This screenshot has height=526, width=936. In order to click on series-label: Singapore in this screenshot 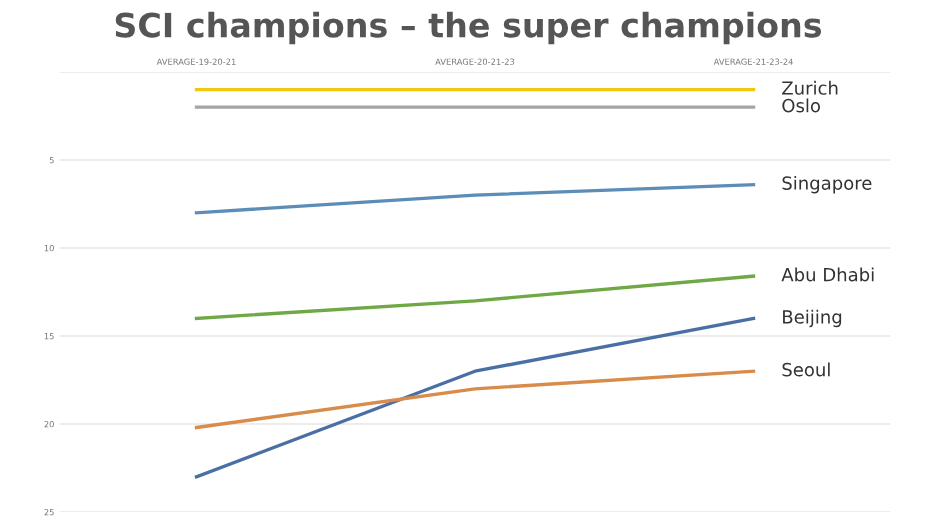, I will do `click(827, 184)`.